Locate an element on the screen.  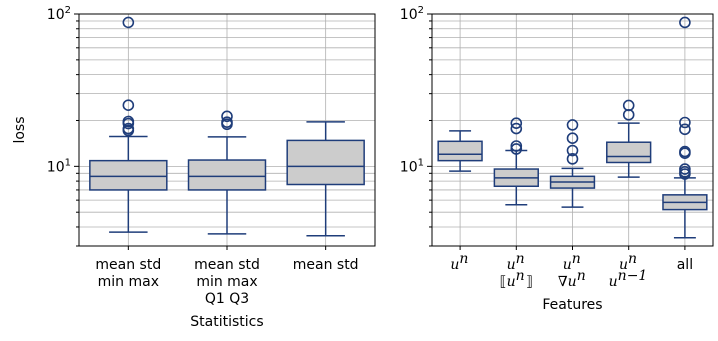
x-tick-label: Q1 Q3 is located at coordinates (227, 299).